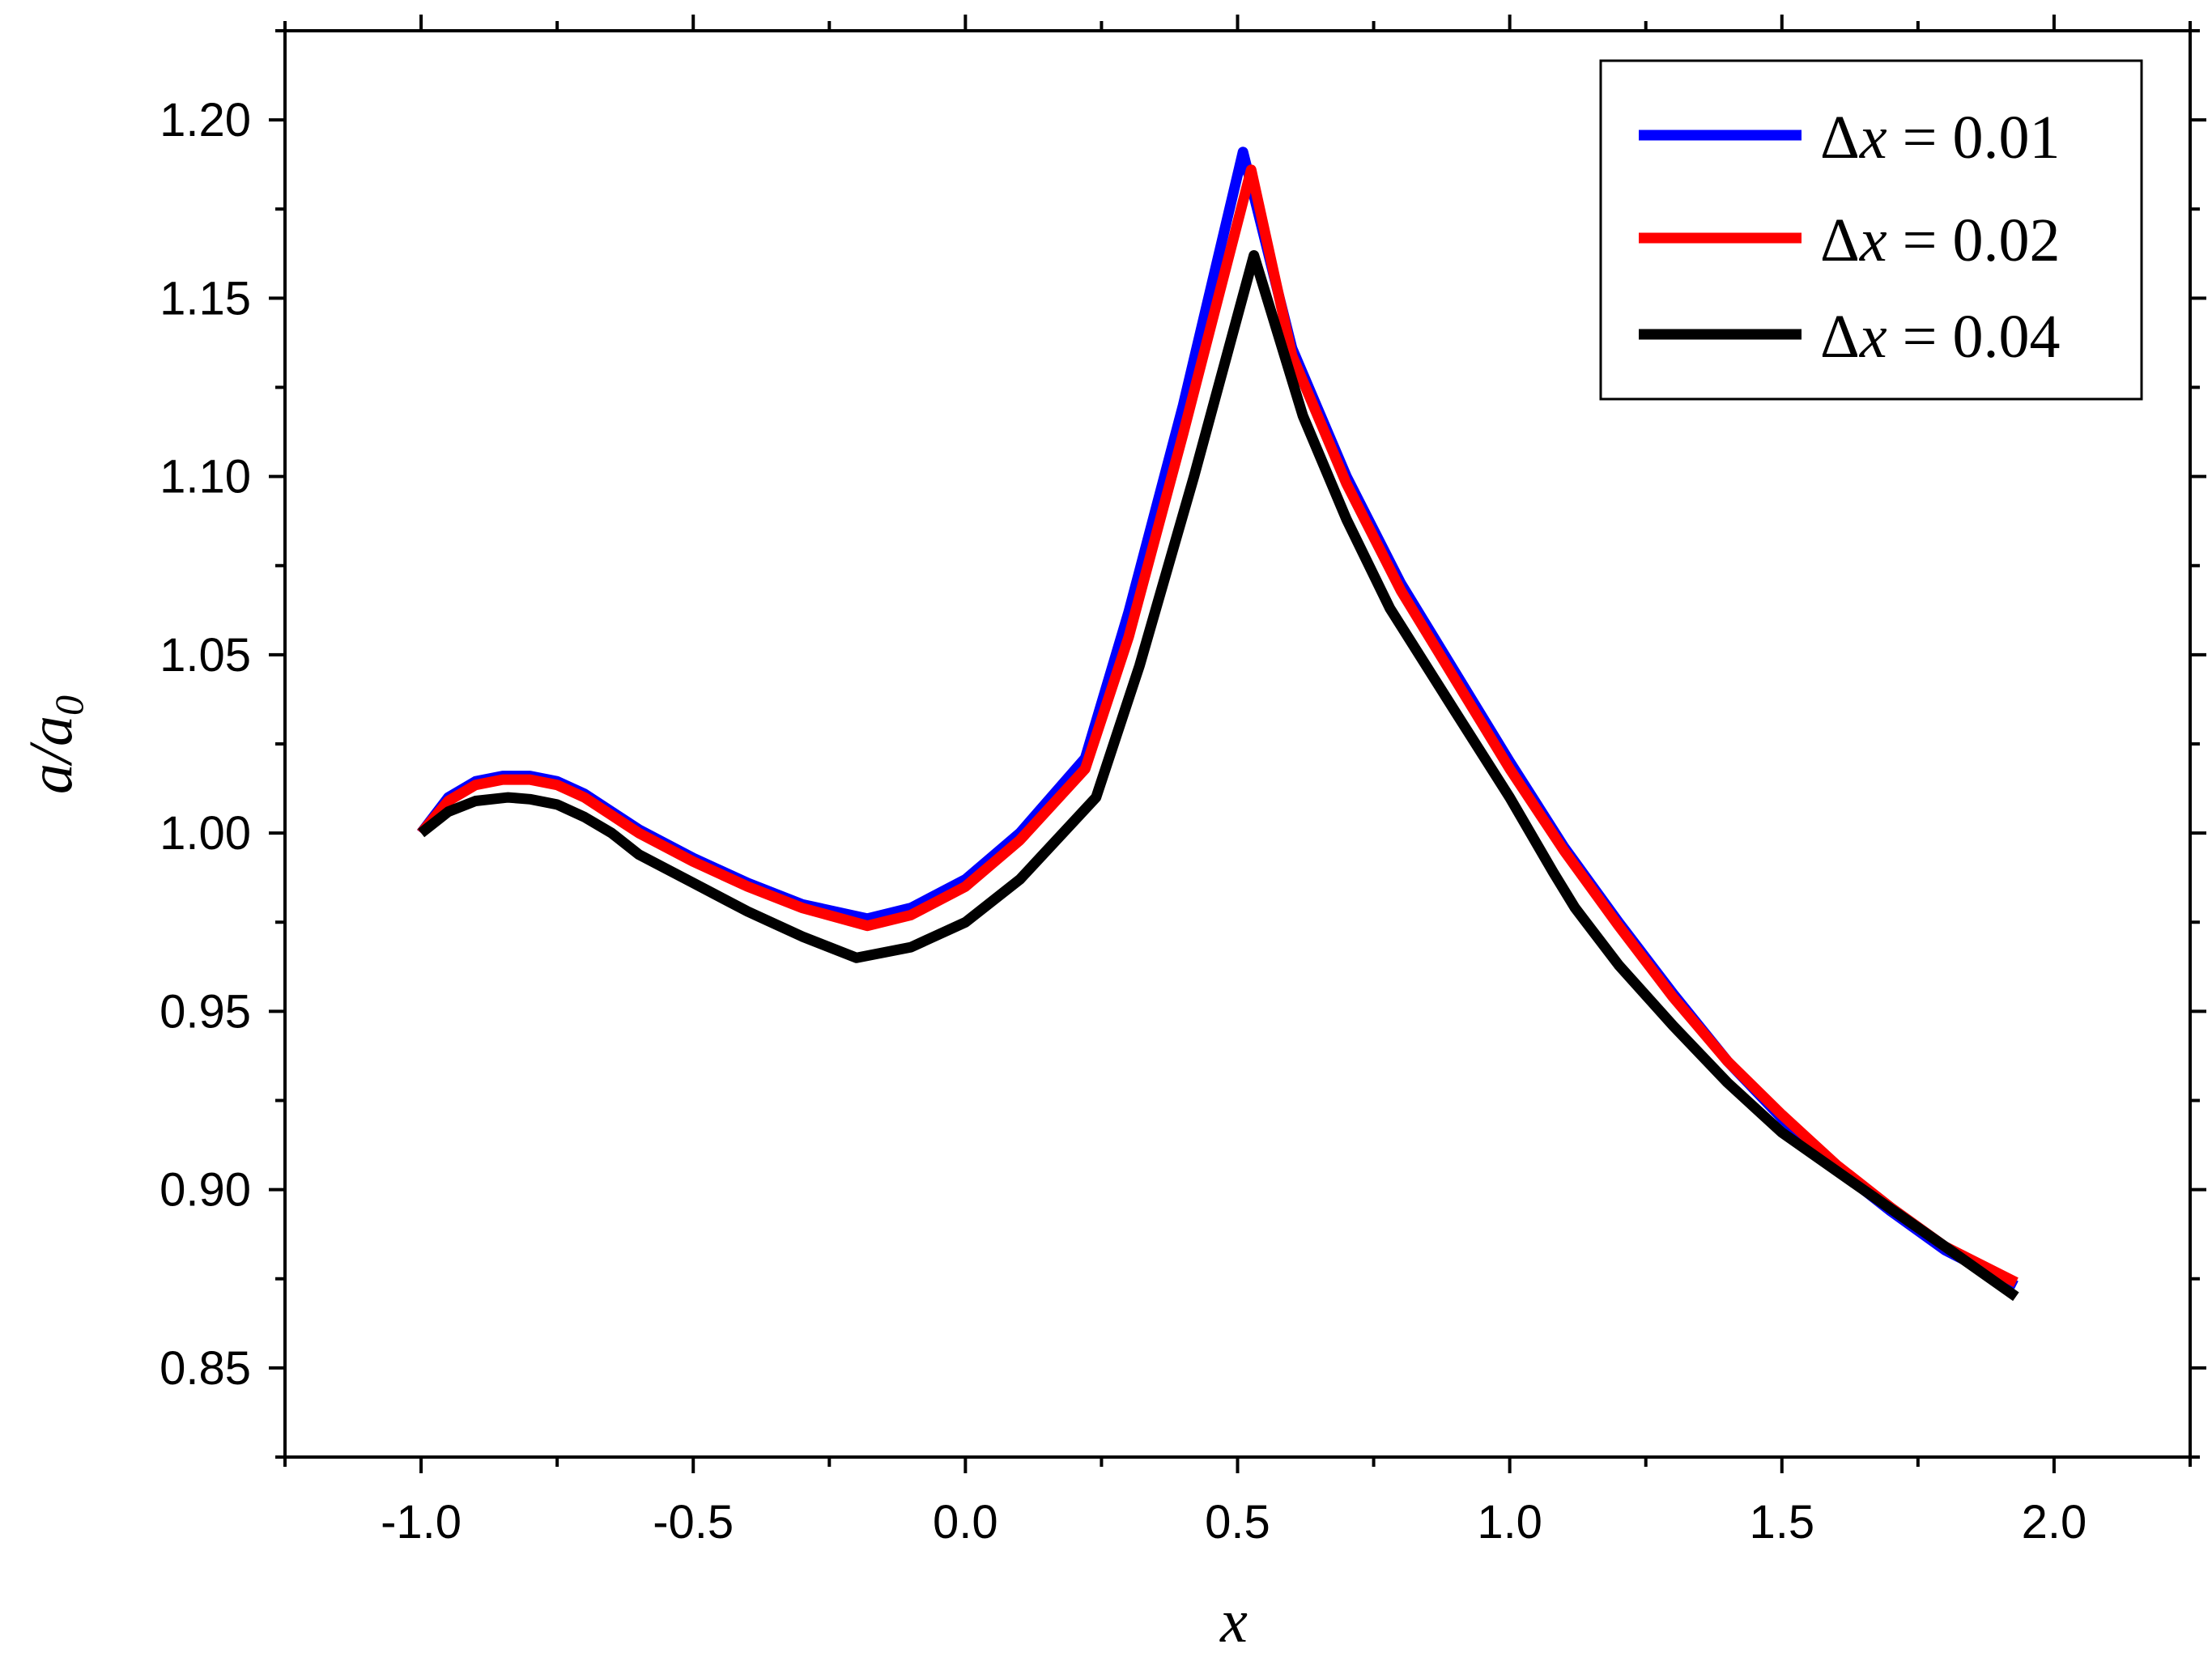 This screenshot has height=1657, width=2212. I want to click on y-axis-title: a/a0, so click(54, 744).